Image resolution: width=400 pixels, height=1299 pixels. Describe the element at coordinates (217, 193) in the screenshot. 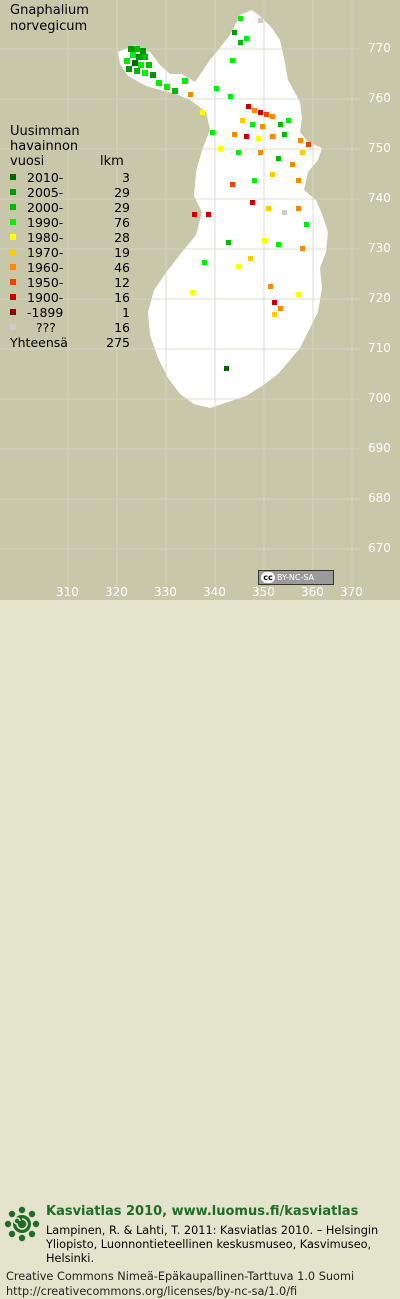

I see `observation-squares` at that location.